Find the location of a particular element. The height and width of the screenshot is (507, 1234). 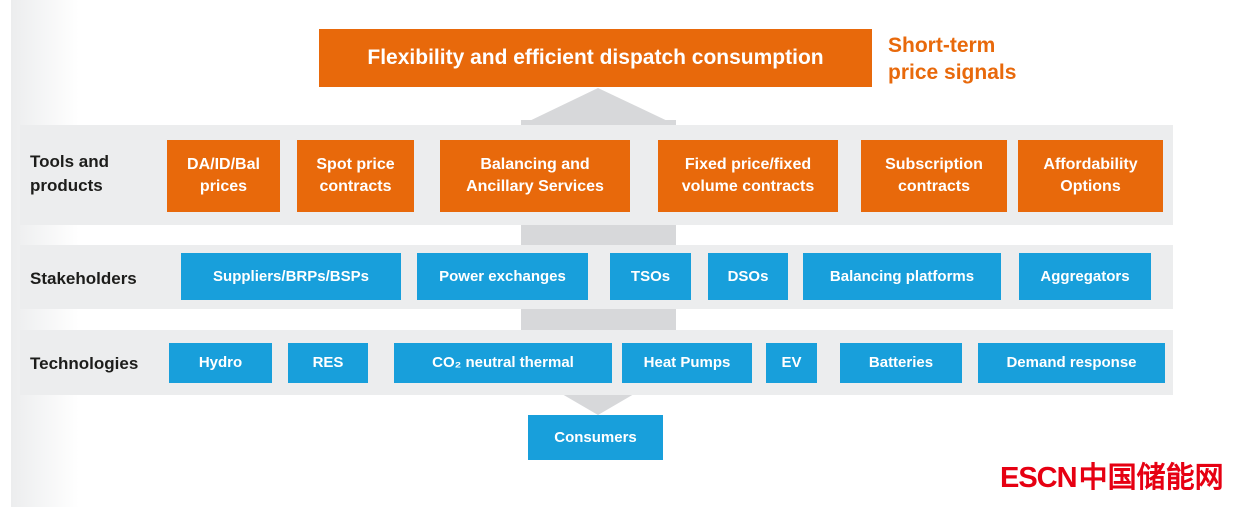

box-balancing-ancillary-services: Balancing and Ancillary Services is located at coordinates (535, 176).